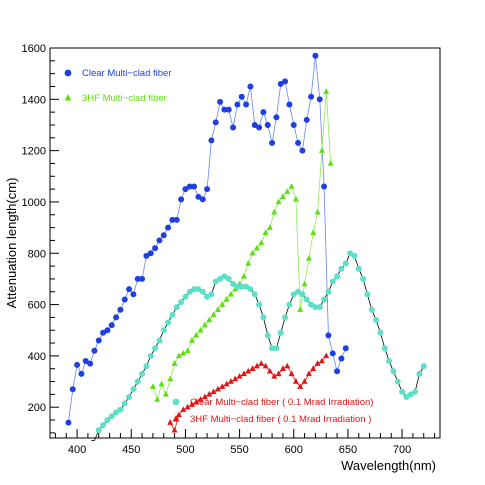 This screenshot has width=485, height=485. I want to click on y-tick-label: 1200, so click(34, 152).